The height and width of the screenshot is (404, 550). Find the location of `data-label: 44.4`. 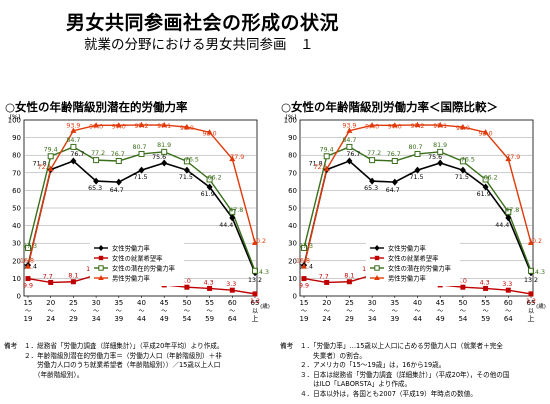

data-label: 44.4 is located at coordinates (226, 225).